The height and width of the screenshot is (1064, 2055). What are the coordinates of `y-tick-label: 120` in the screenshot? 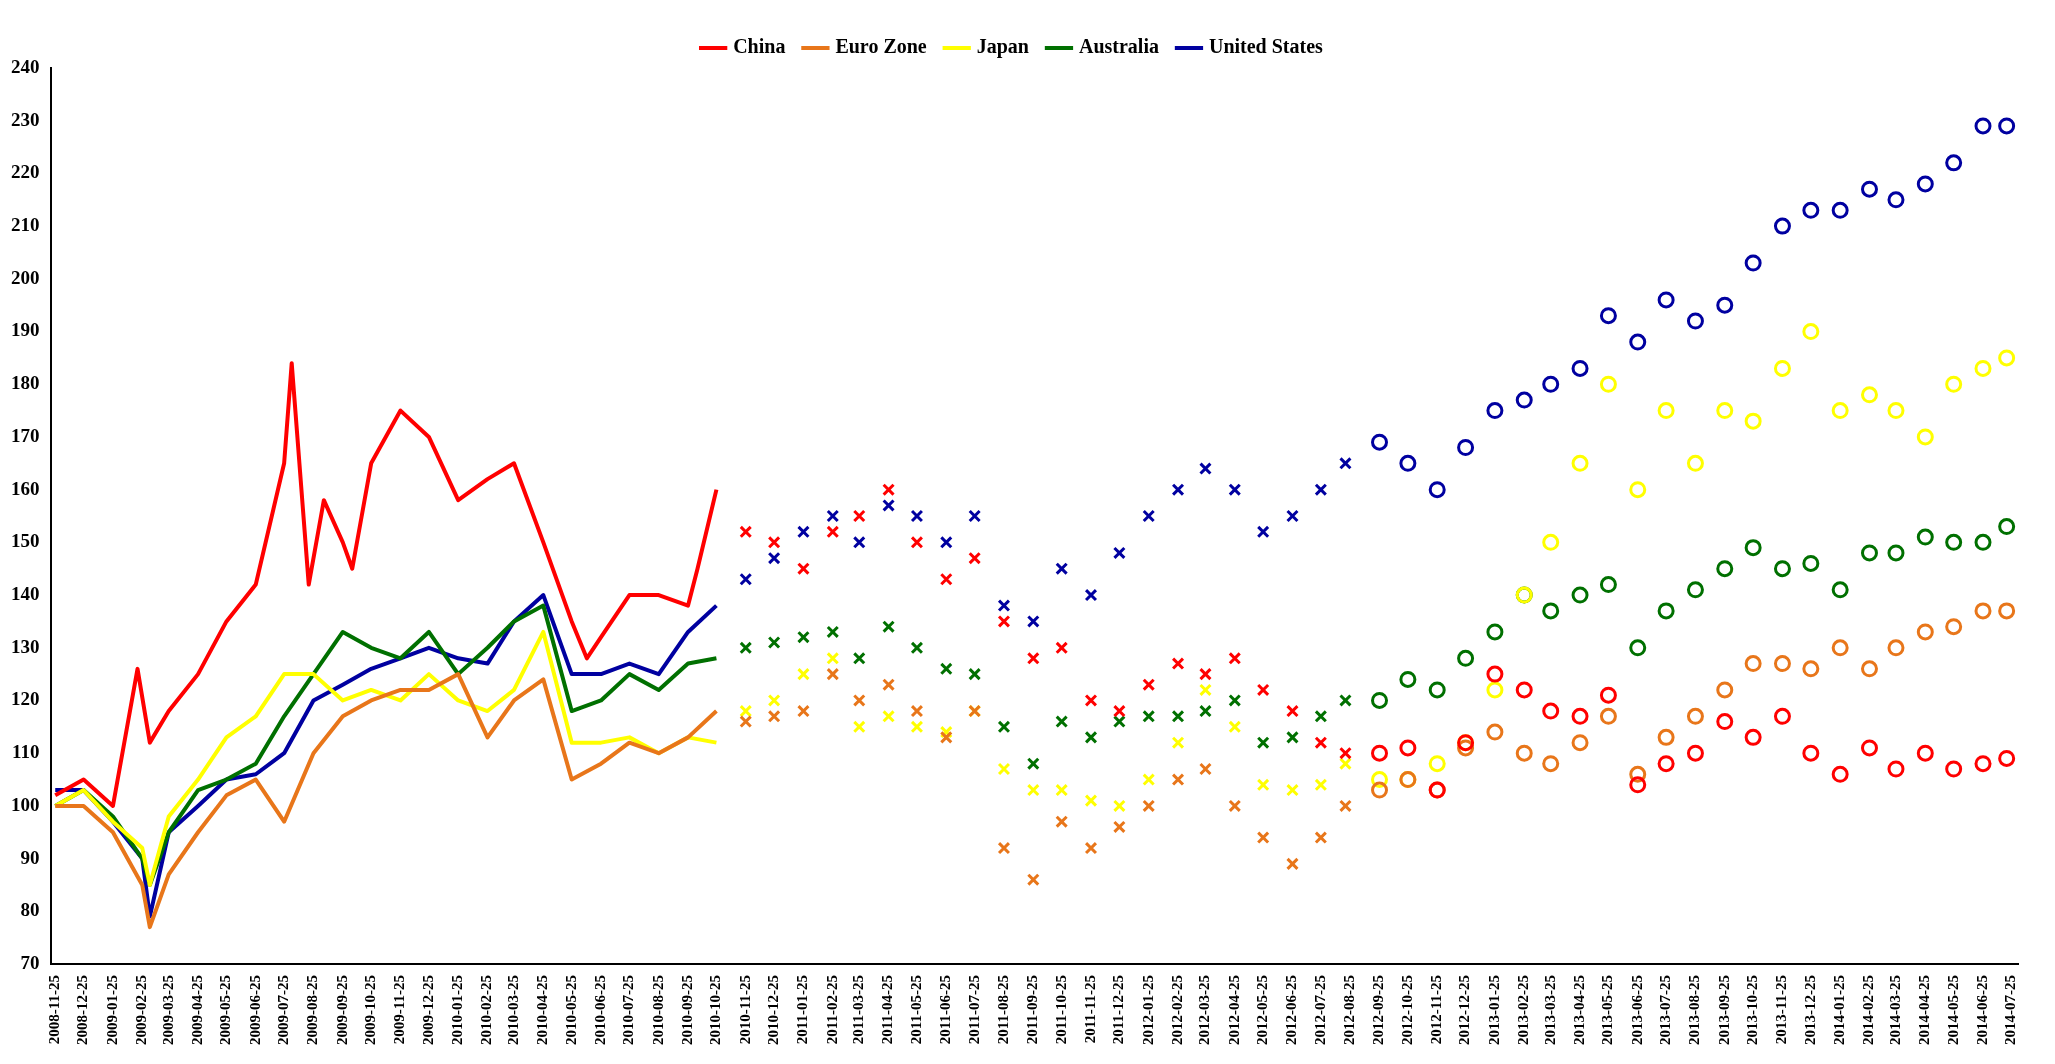 It's located at (25, 699).